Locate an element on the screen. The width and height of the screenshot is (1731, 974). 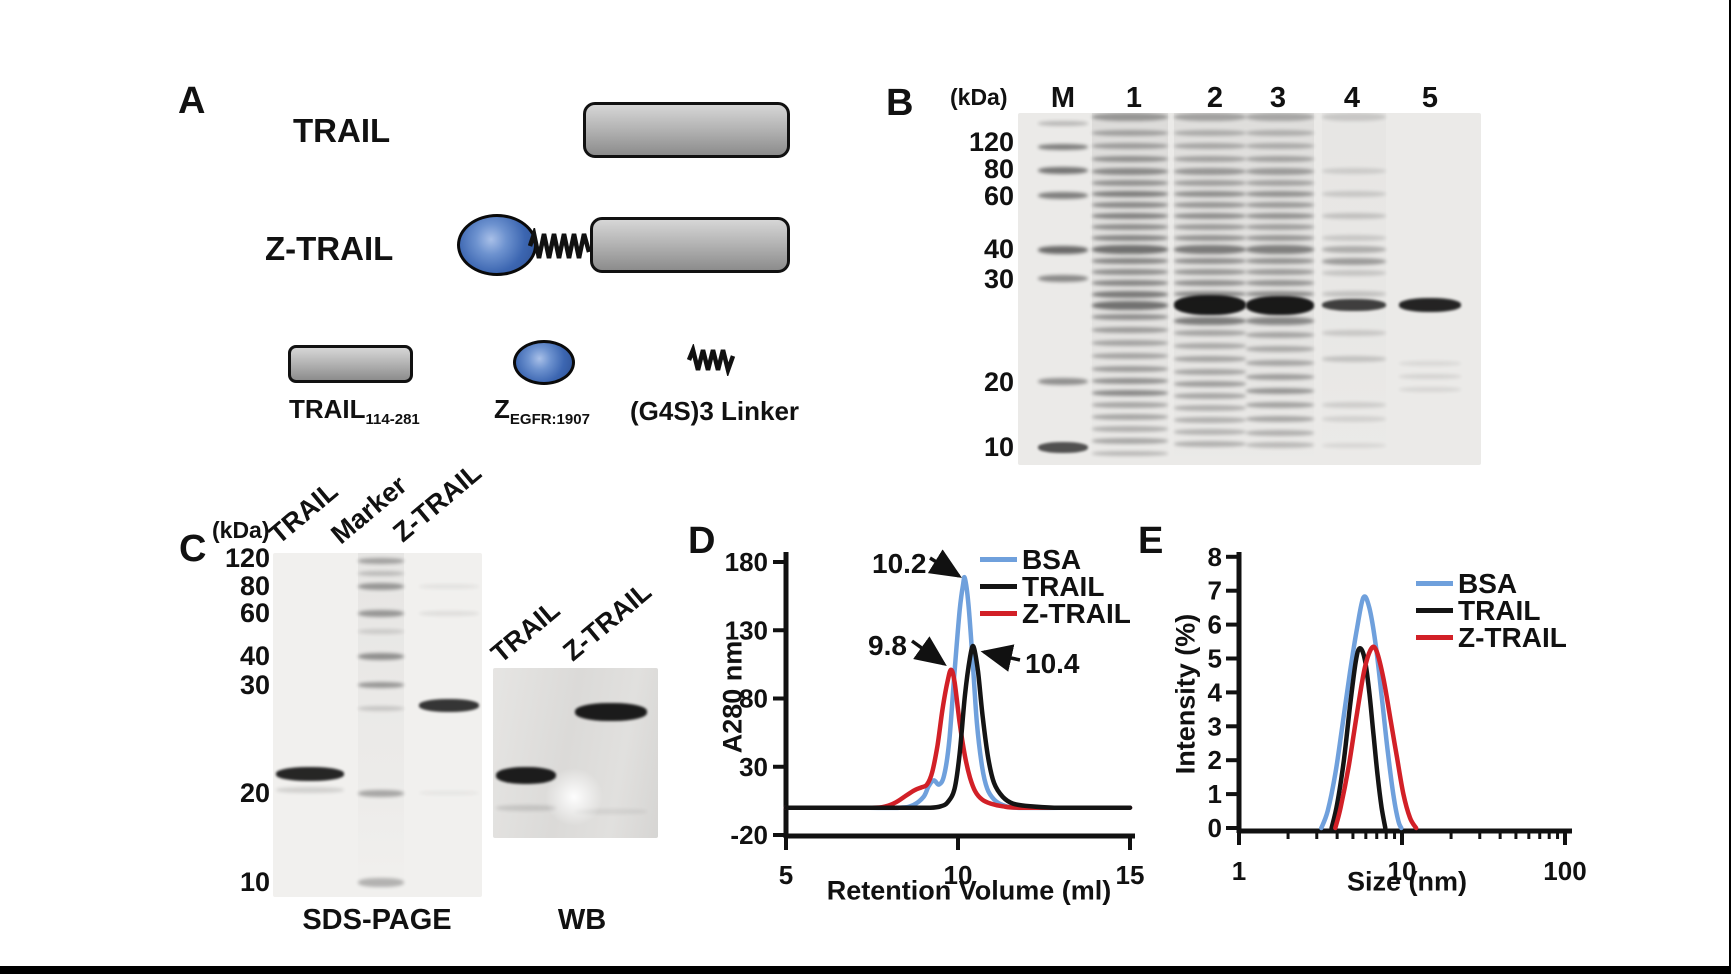
dls-size-distribution-legend-item-TRAIL: TRAIL is located at coordinates (1491, 610).